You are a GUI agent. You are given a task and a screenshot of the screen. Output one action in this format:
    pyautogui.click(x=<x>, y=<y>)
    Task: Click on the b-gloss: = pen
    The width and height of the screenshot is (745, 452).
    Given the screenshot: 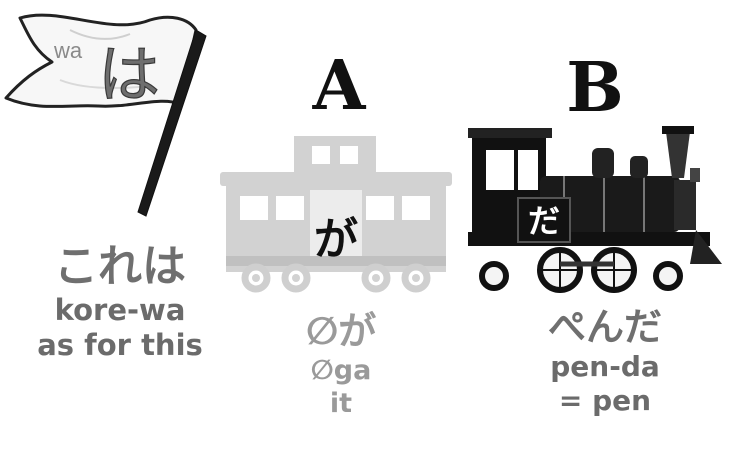 What is the action you would take?
    pyautogui.click(x=605, y=400)
    